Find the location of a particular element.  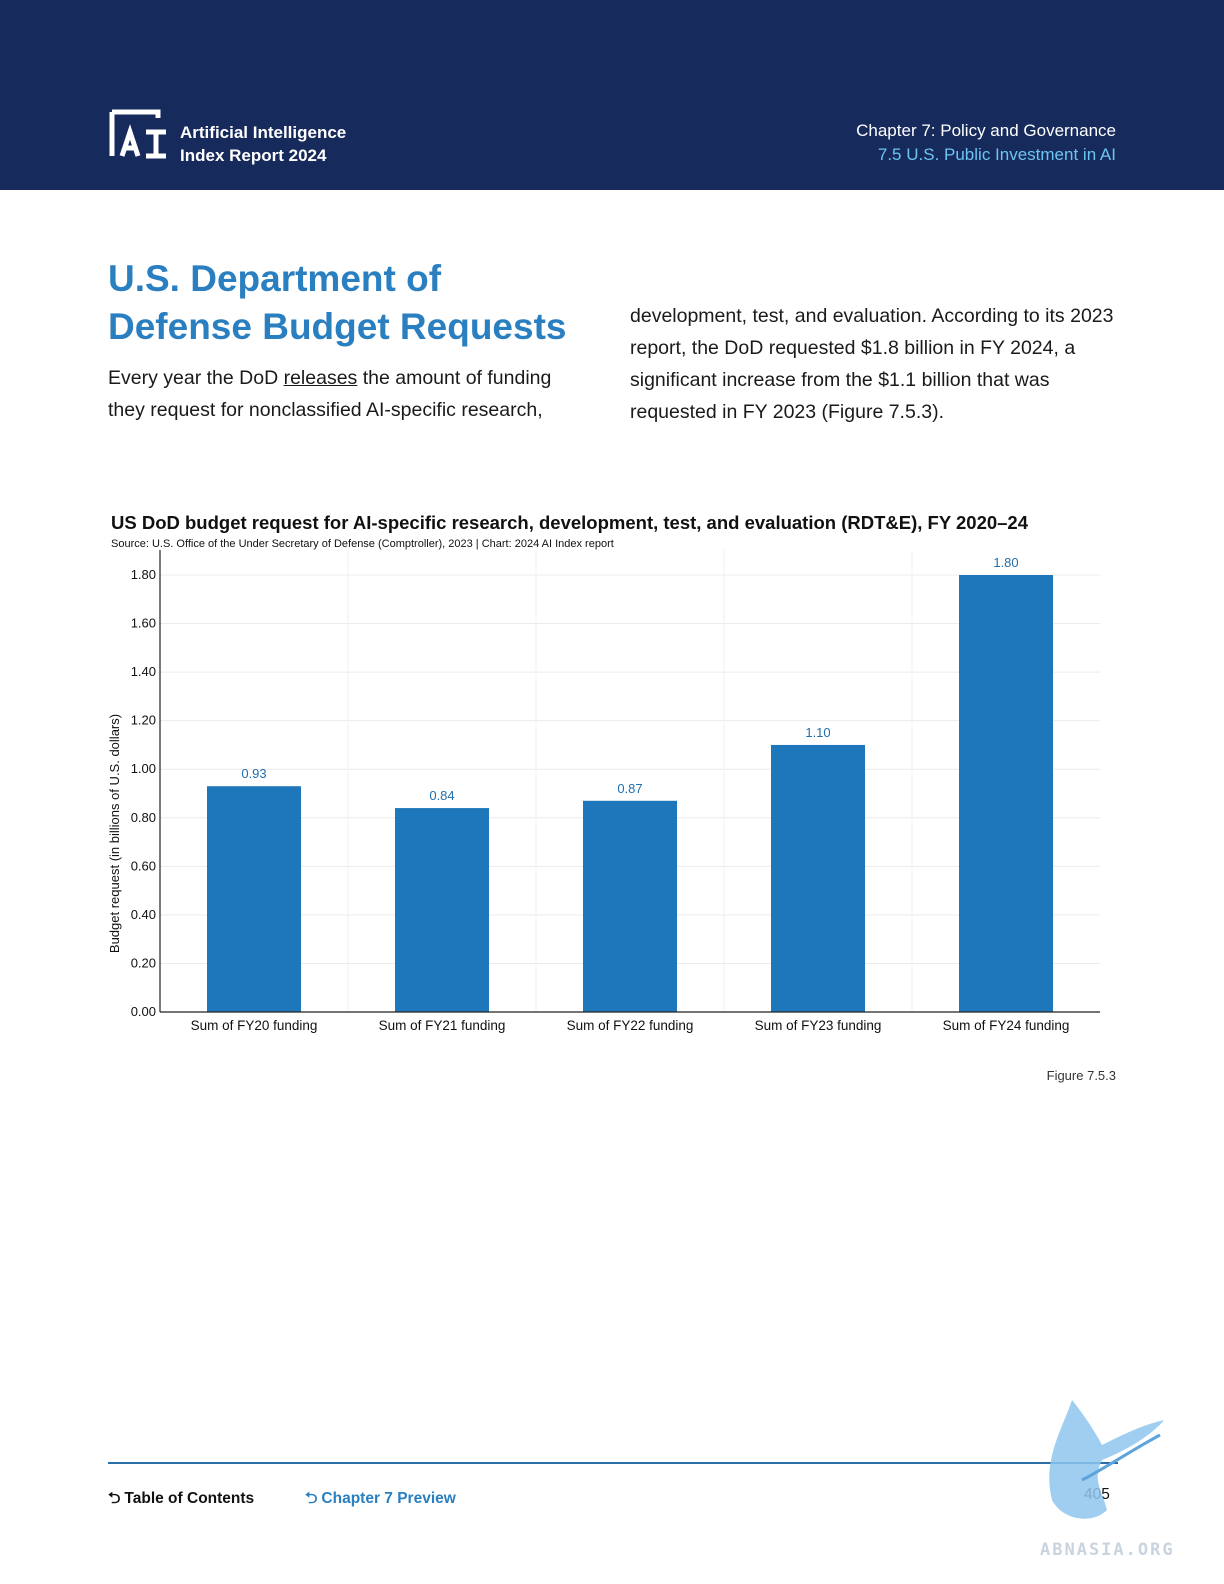

data-label: 0.87 is located at coordinates (629, 788).